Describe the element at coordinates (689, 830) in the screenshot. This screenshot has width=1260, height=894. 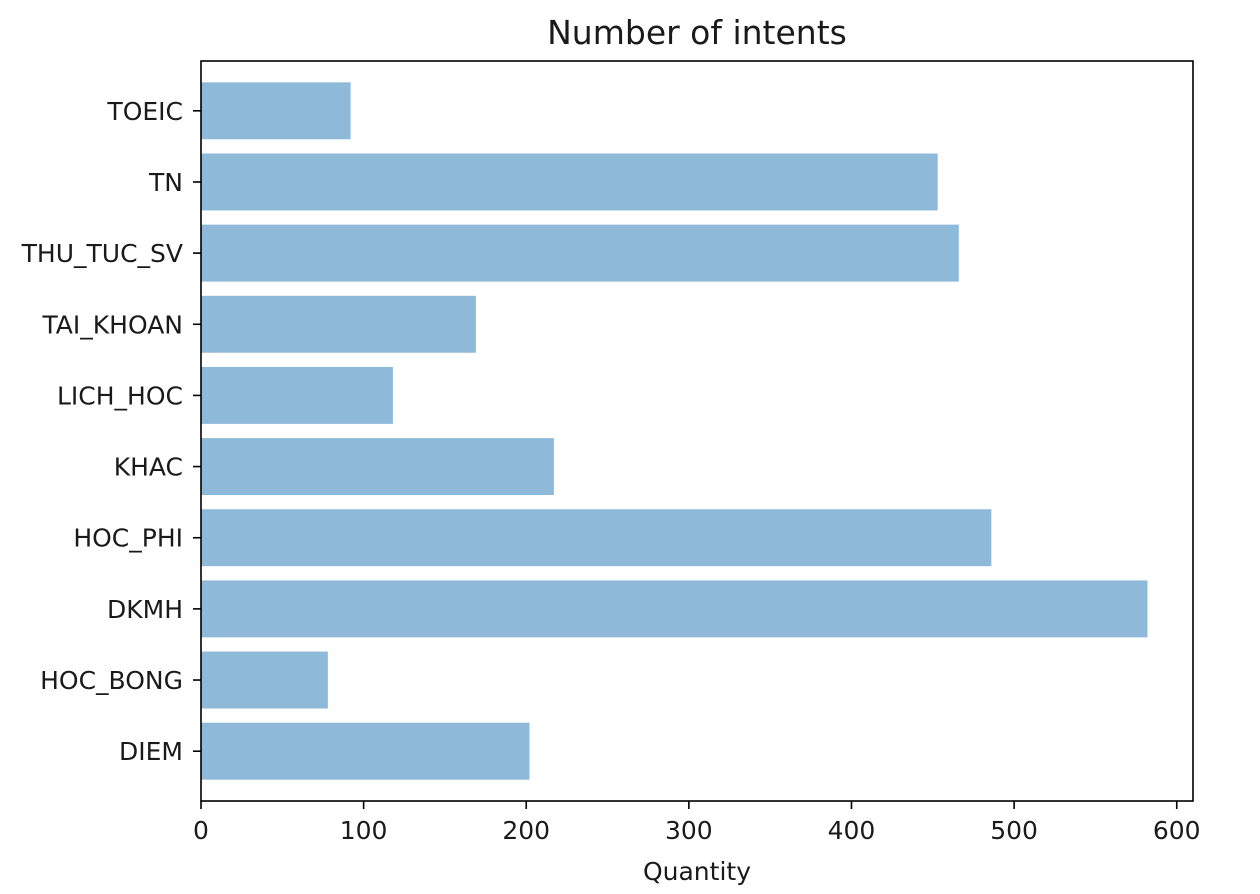
I see `x-tick-label: 300` at that location.